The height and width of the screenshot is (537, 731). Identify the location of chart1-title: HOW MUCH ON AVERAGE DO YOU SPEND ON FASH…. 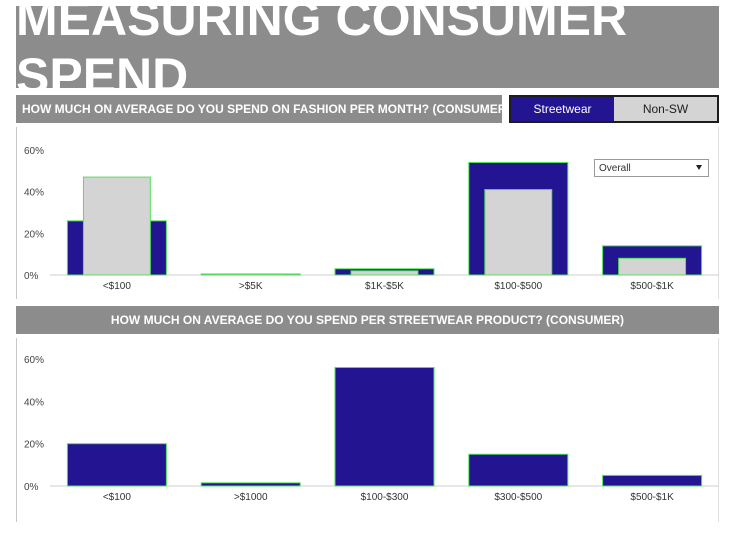
(263, 109).